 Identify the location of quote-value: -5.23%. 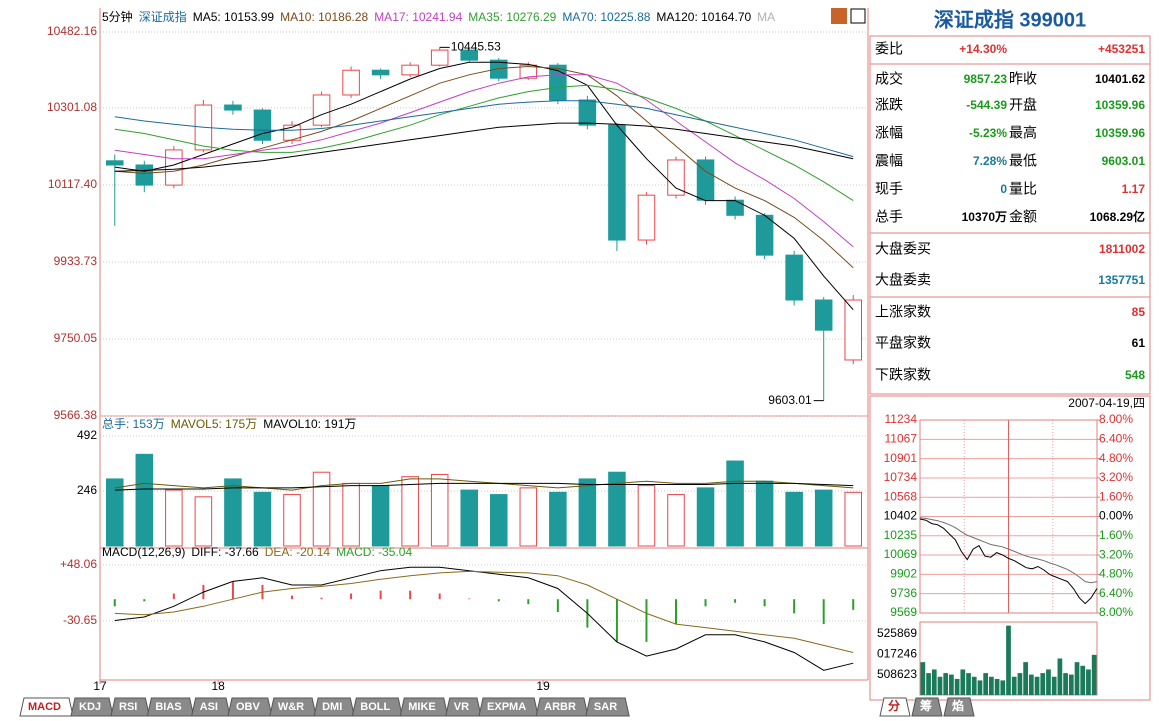
(988, 133).